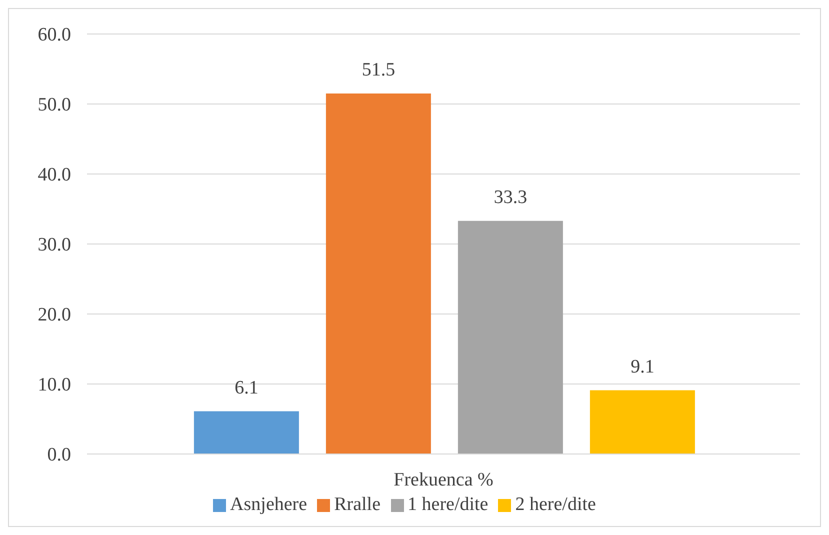 This screenshot has height=535, width=829. Describe the element at coordinates (444, 479) in the screenshot. I see `x-tick-label: Frekuenca %` at that location.